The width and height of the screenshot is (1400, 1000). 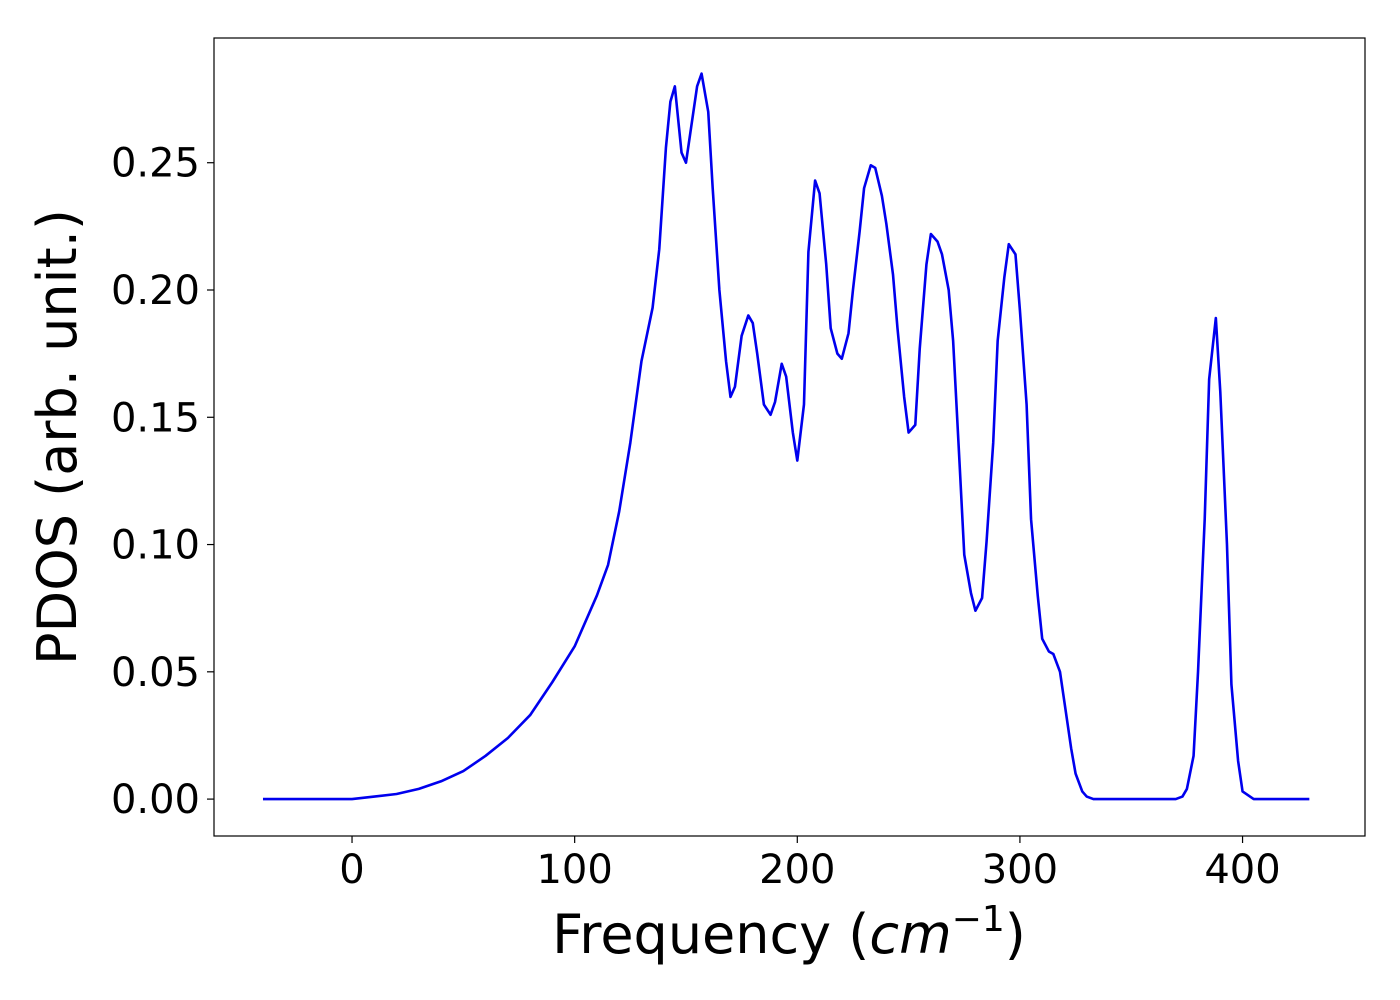 I want to click on y-axis-ticks: 0.00 0.05 0.10 0.15 0.20 0.25, so click(x=162, y=482).